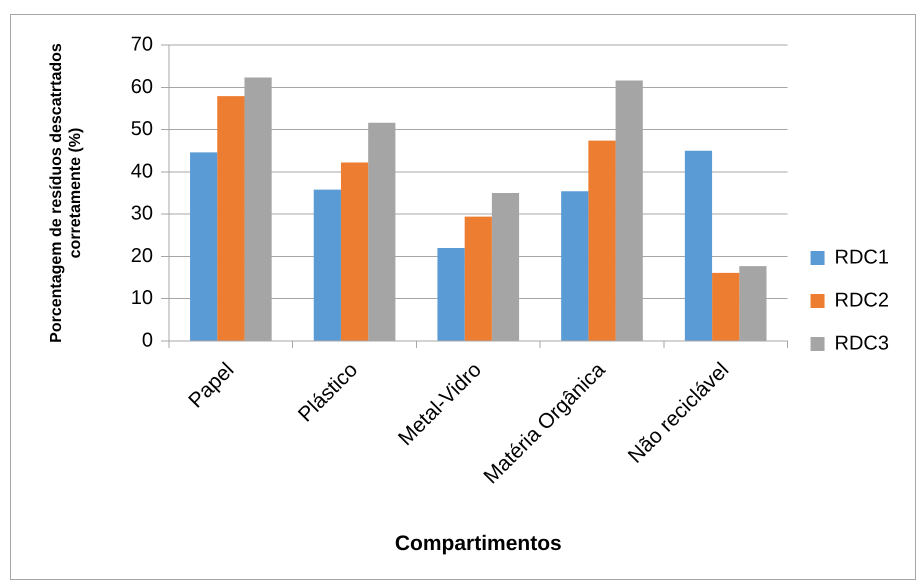 The width and height of the screenshot is (917, 581). I want to click on x-axis-title: Compartimentos, so click(478, 544).